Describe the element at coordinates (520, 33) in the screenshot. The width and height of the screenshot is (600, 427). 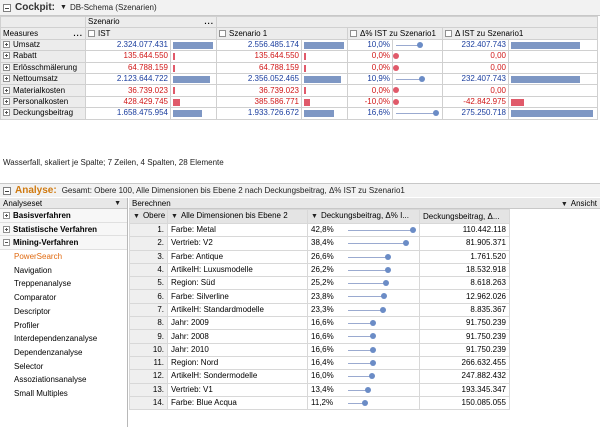
I see `col-header-delta: Δ IST zu Szenario1` at that location.